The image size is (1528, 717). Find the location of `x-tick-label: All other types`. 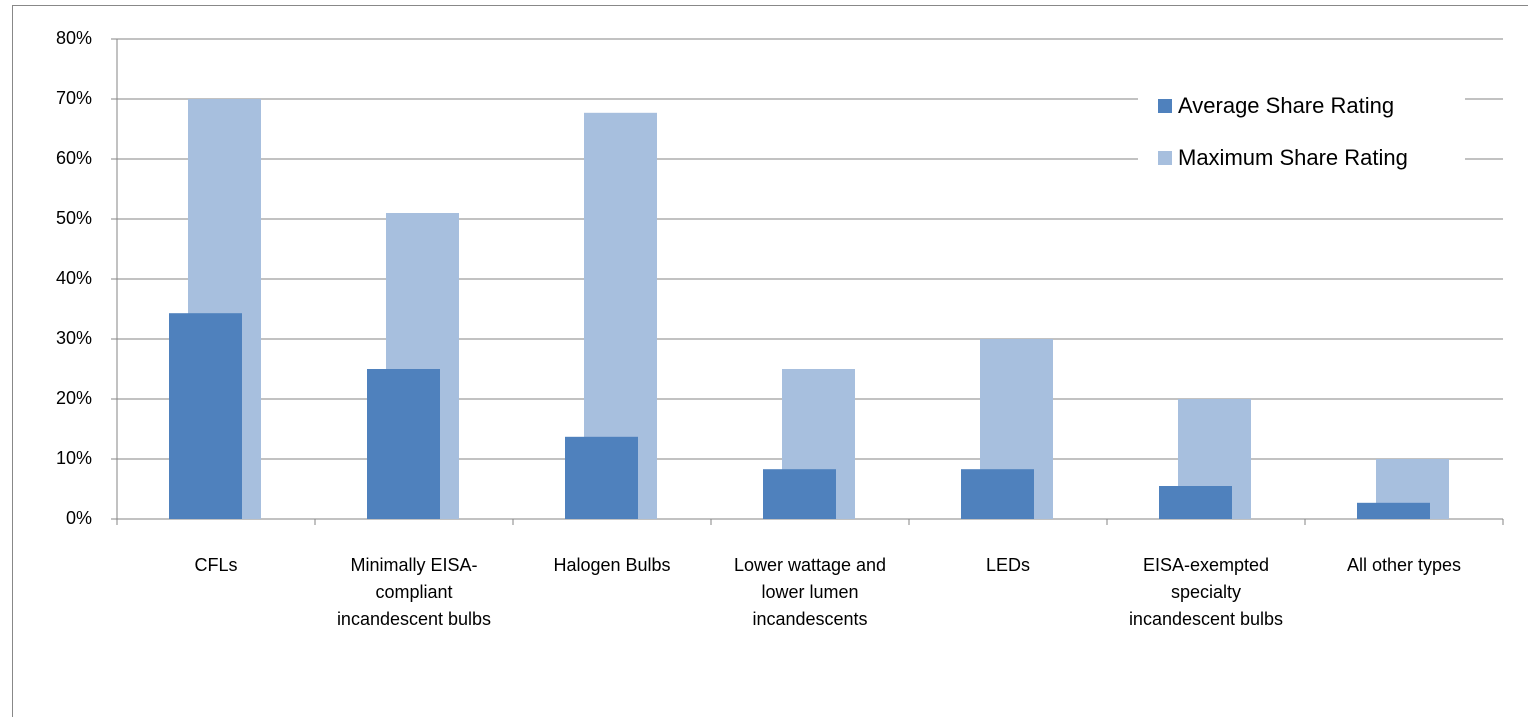

x-tick-label: All other types is located at coordinates (1404, 565).